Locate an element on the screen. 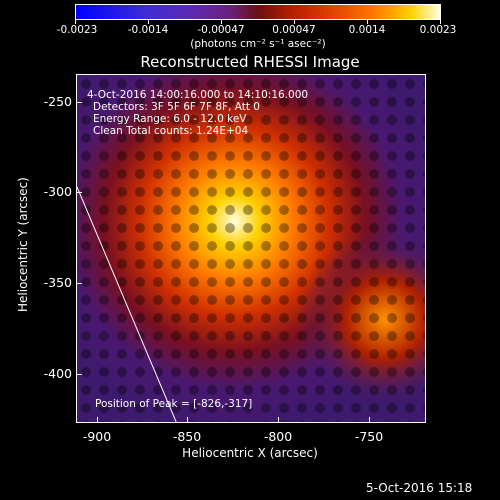 This screenshot has width=500, height=500. colorbar-label: -0.0014 is located at coordinates (148, 30).